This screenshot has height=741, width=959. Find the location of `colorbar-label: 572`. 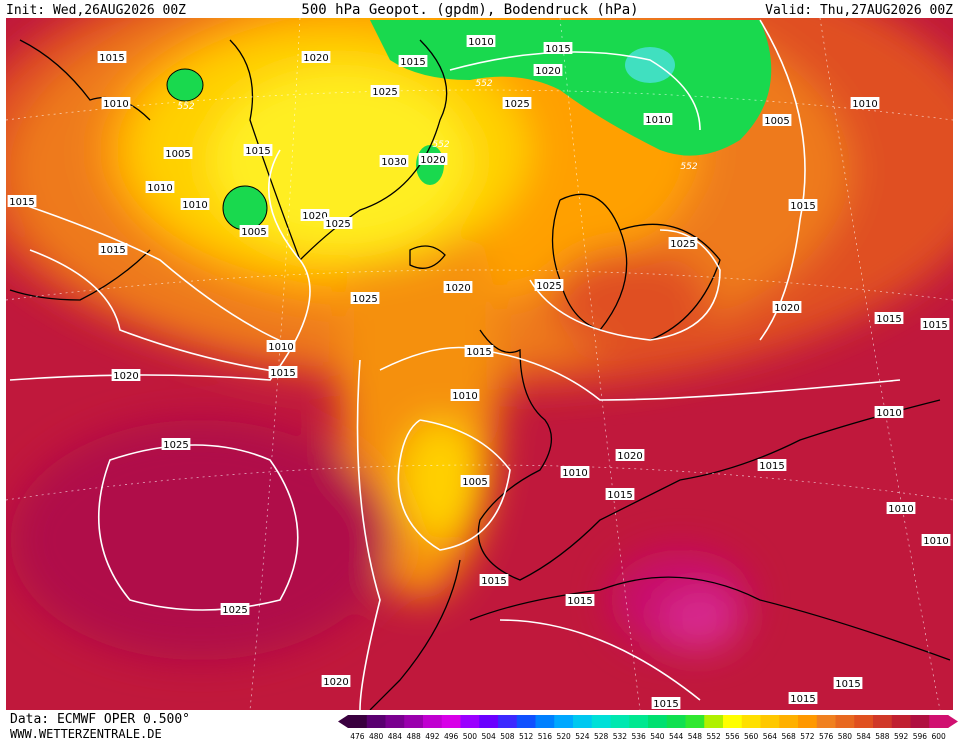

colorbar-label: 572 is located at coordinates (807, 736).